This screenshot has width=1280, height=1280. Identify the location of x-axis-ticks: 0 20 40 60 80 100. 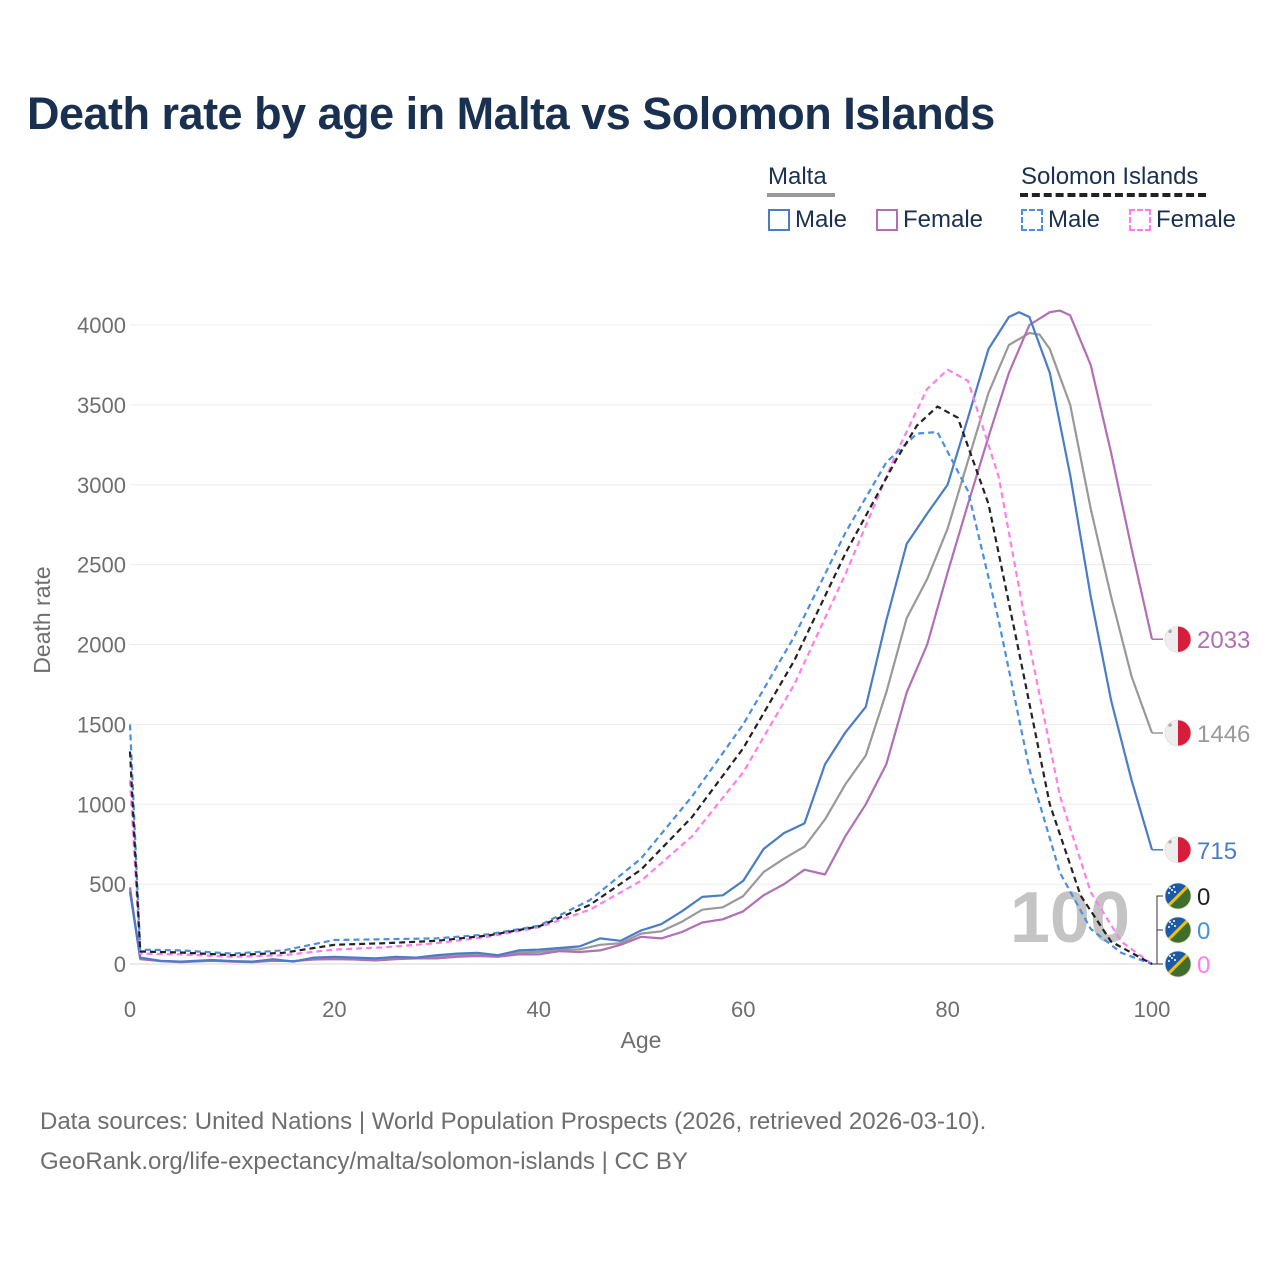
(647, 1009).